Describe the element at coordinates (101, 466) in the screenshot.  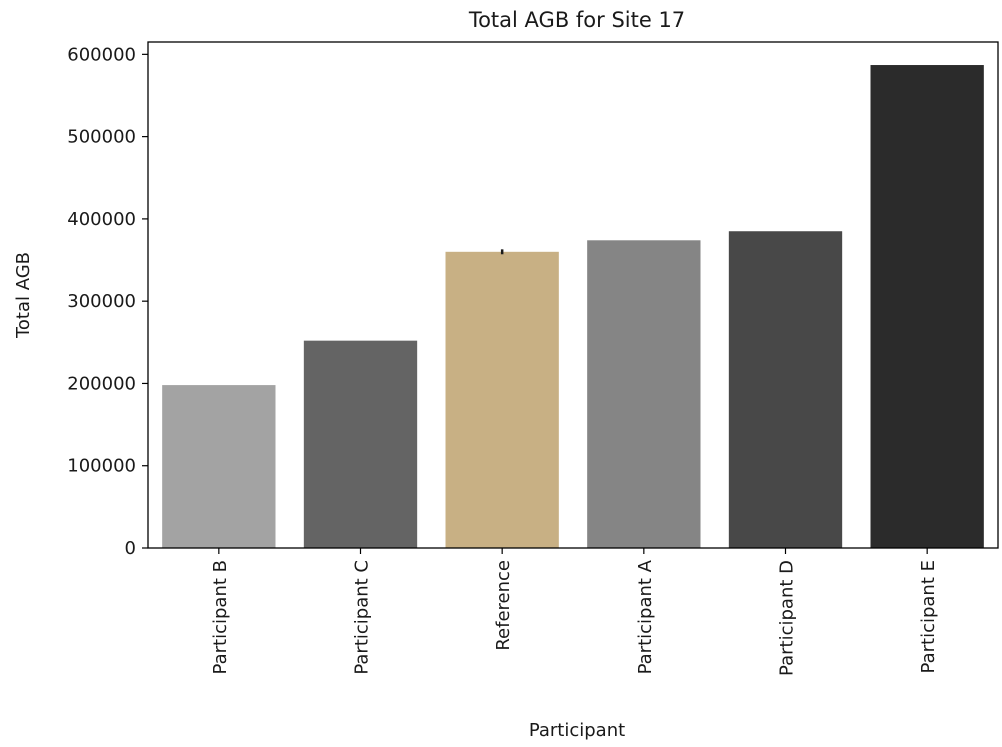
I see `y-tick-label: 100000` at that location.